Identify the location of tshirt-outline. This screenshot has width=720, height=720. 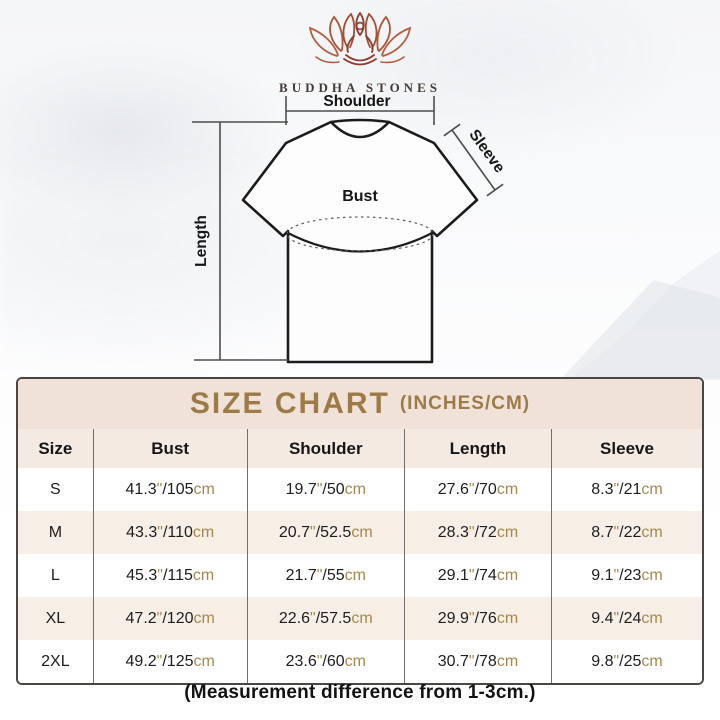
(360, 241).